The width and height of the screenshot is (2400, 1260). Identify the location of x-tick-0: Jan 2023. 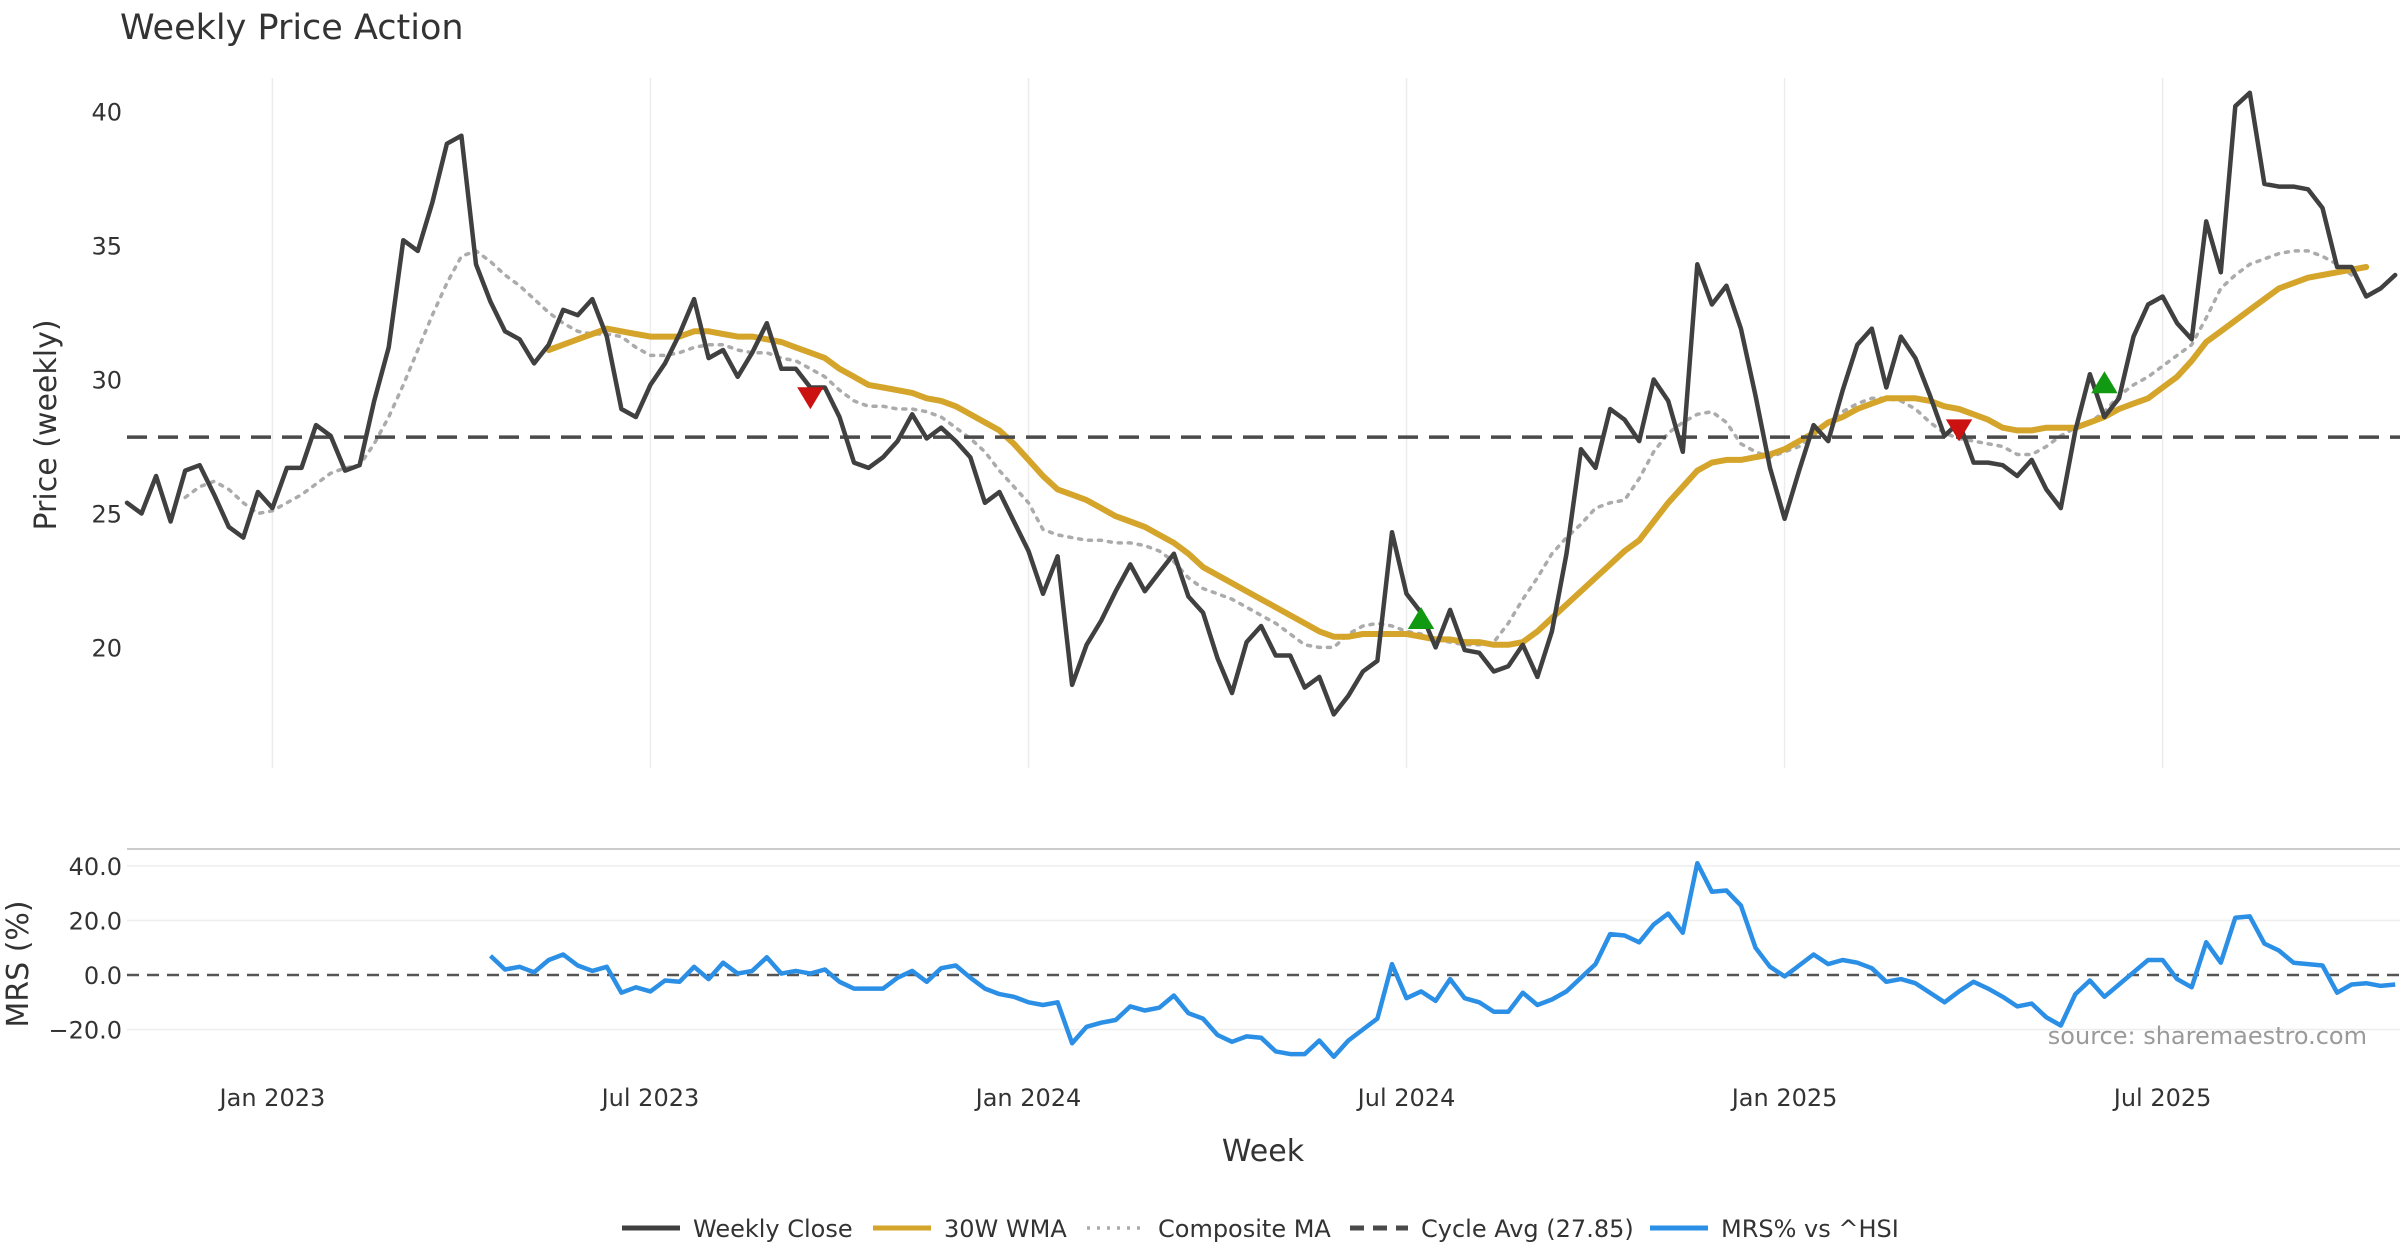
(272, 1098).